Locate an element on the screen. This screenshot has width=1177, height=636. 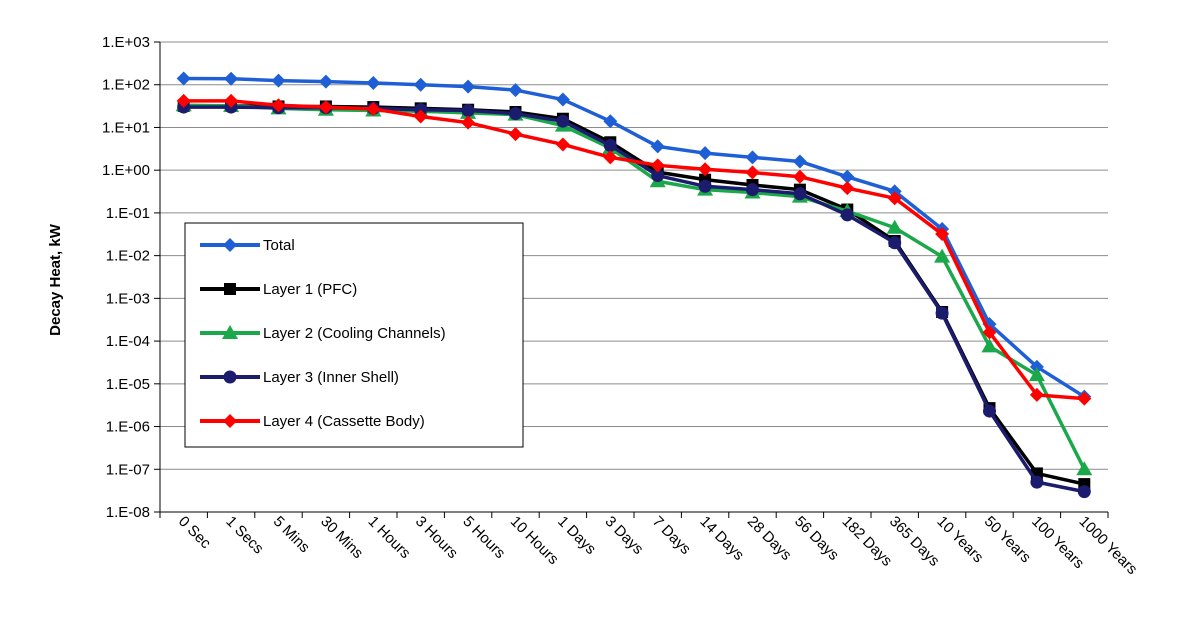
x-tick-label: 365 Days is located at coordinates (914, 541).